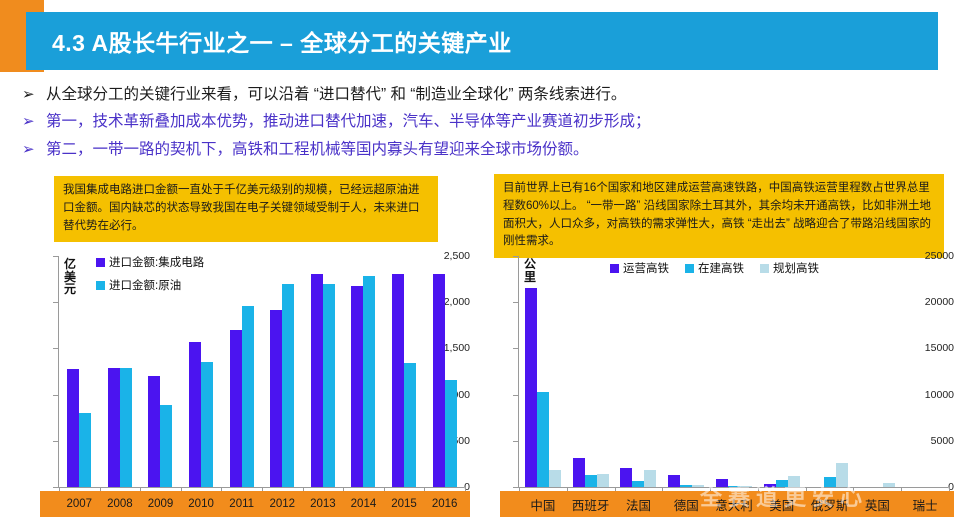  What do you see at coordinates (939, 256) in the screenshot?
I see `y-axis-tick-label: 25000` at bounding box center [939, 256].